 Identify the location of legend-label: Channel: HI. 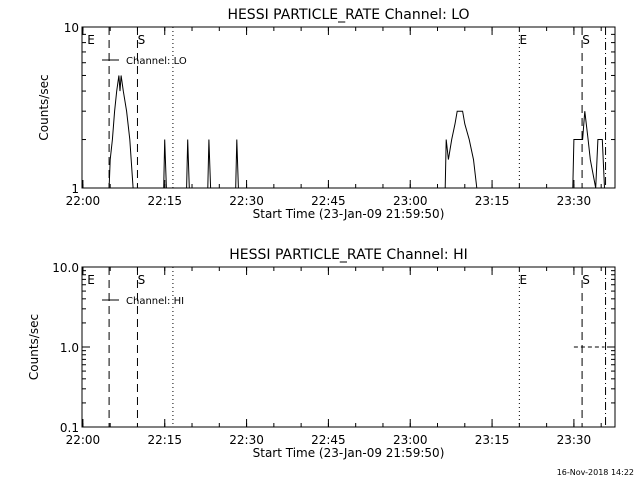
(155, 301).